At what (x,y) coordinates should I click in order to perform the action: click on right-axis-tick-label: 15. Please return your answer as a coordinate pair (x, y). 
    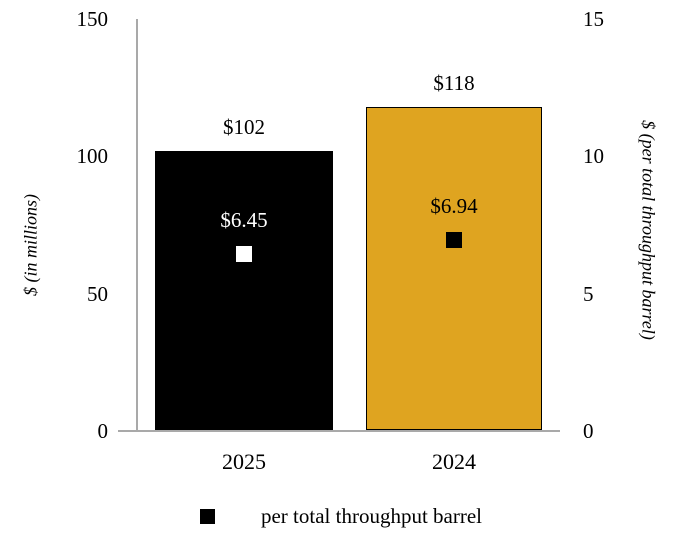
    Looking at the image, I should click on (593, 19).